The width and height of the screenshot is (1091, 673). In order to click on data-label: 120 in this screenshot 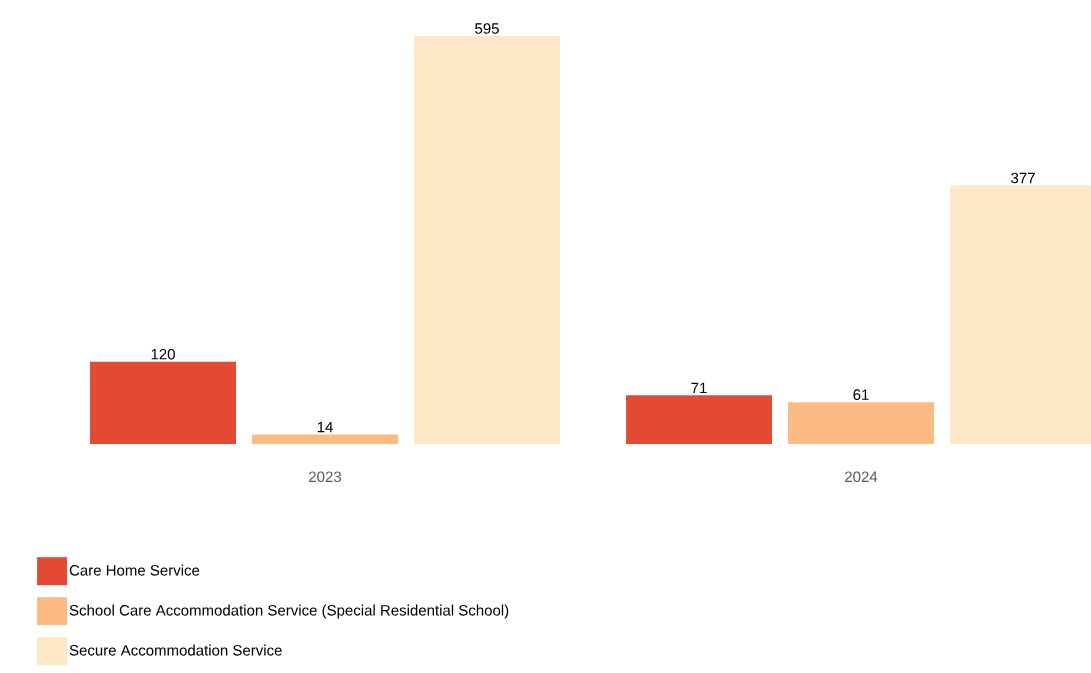, I will do `click(163, 354)`.